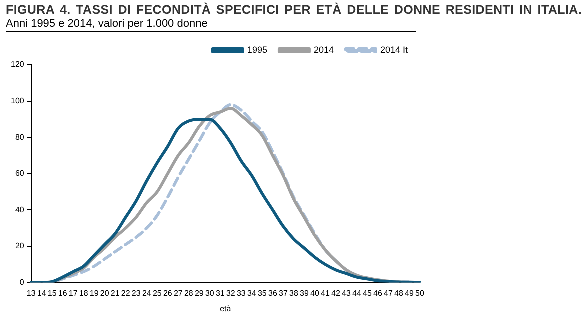 Image resolution: width=588 pixels, height=320 pixels. What do you see at coordinates (126, 293) in the screenshot?
I see `x-tick-label: 22` at bounding box center [126, 293].